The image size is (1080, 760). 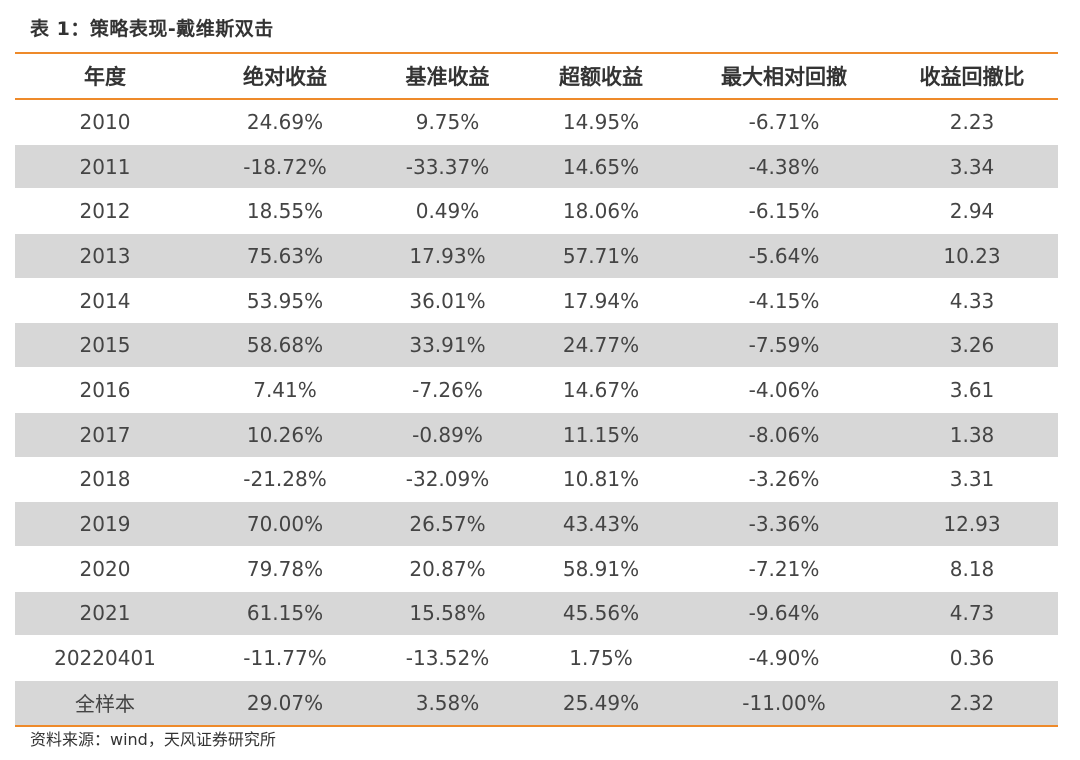 I want to click on table-row: 2010 24.69% 9.75% 14.95% -6.71% 2.23, so click(x=536, y=122).